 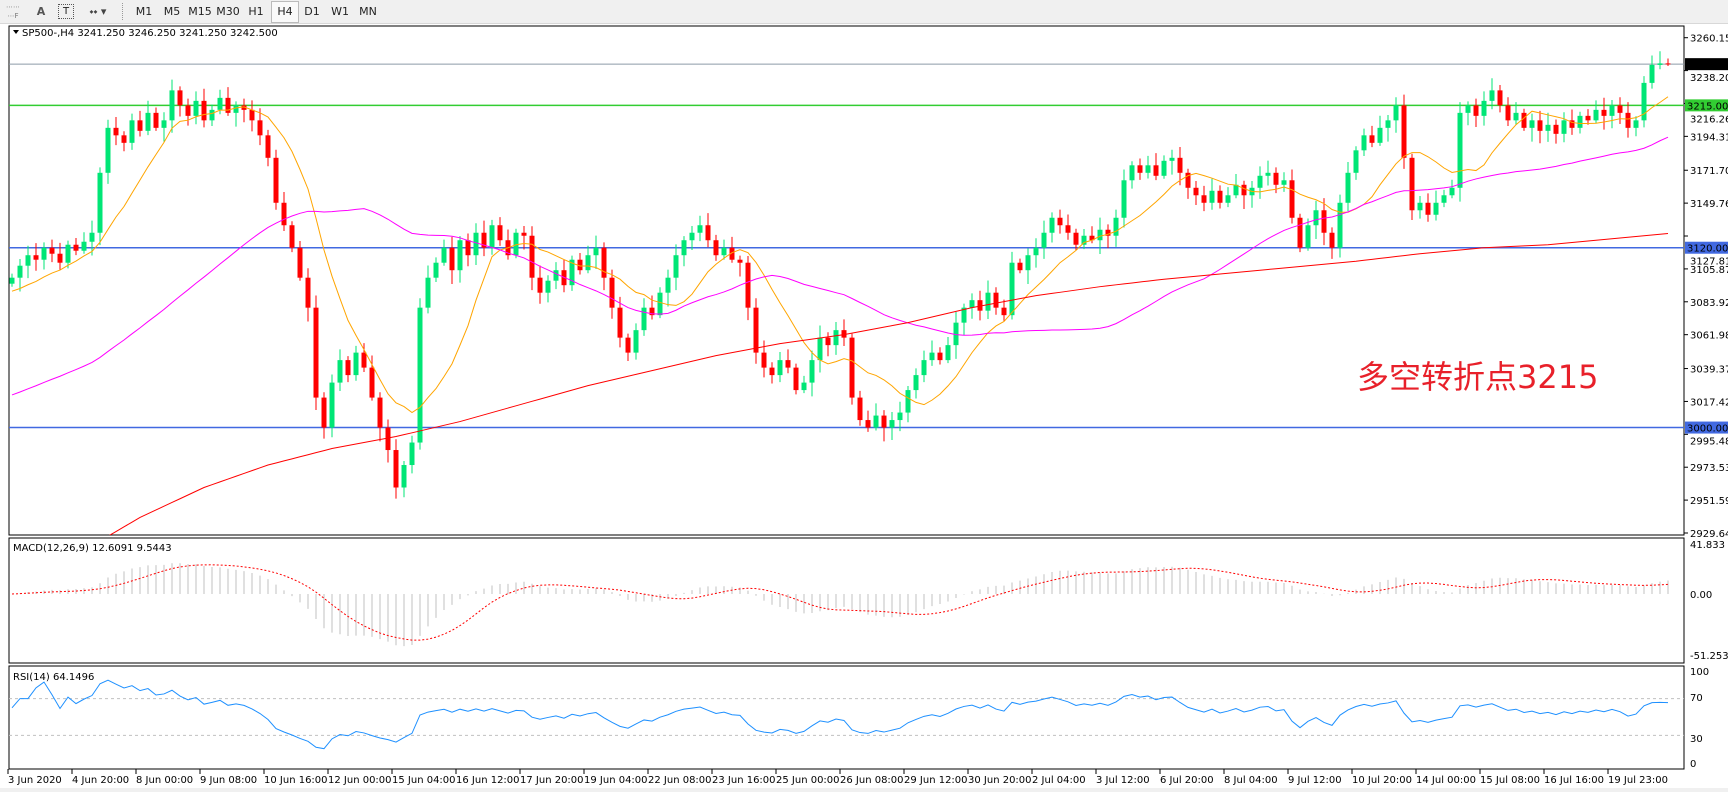 I want to click on price-tick-label: 3083.925, so click(x=1709, y=303).